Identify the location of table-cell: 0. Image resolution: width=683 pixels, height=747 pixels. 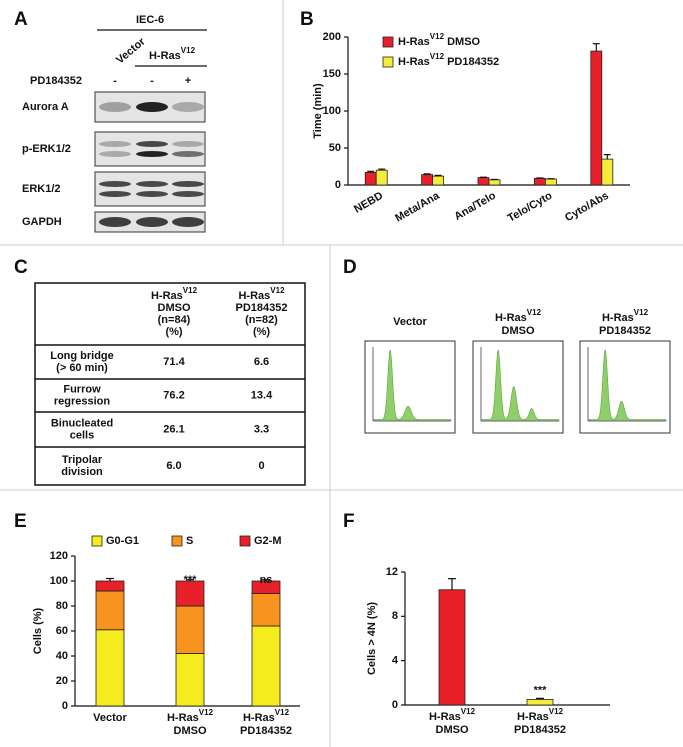
(261, 466).